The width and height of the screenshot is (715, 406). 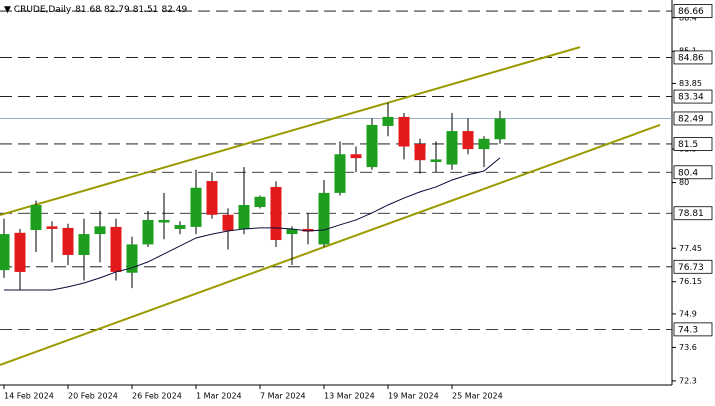 What do you see at coordinates (349, 396) in the screenshot?
I see `x-tick-label: 13 Mar 2024` at bounding box center [349, 396].